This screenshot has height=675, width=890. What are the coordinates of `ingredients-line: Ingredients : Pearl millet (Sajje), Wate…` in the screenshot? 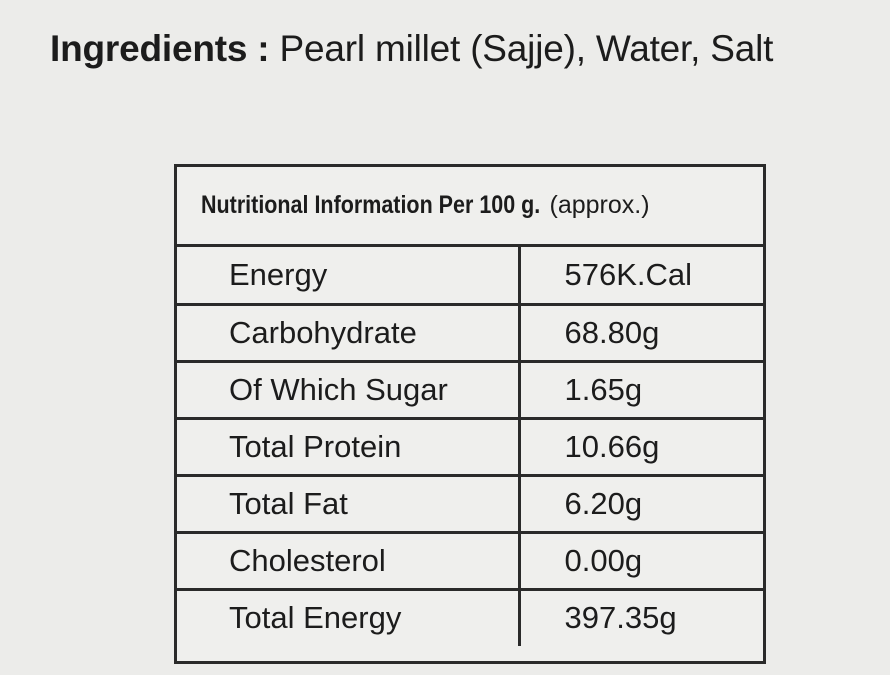 It's located at (411, 49).